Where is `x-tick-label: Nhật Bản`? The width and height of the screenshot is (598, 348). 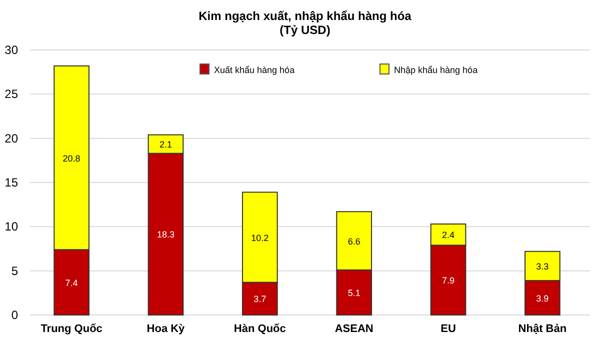
x-tick-label: Nhật Bản is located at coordinates (542, 329).